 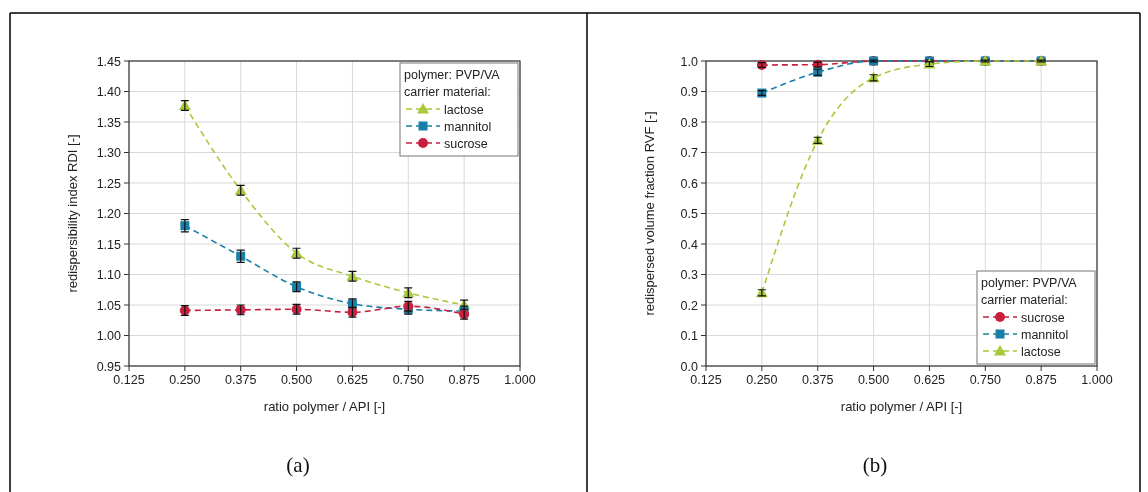 What do you see at coordinates (109, 366) in the screenshot?
I see `y-tick-label: 0.95` at bounding box center [109, 366].